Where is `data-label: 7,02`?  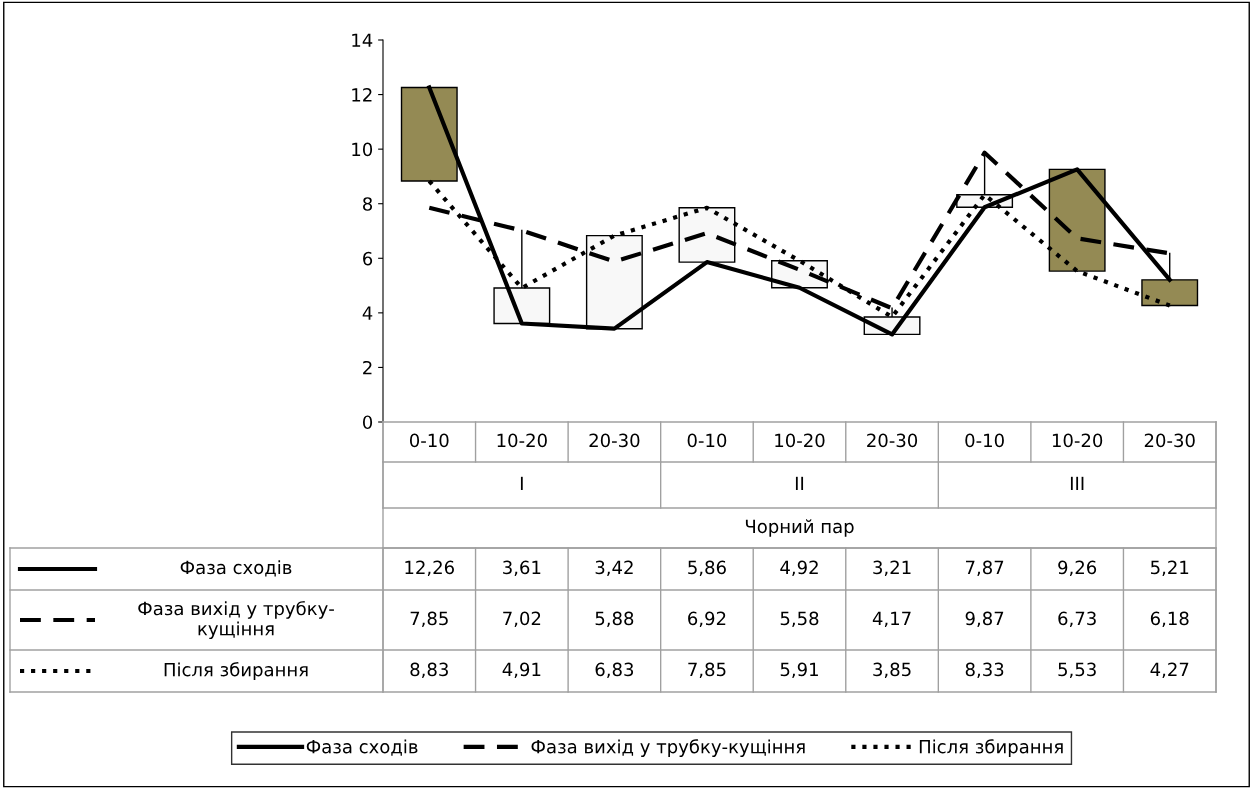 data-label: 7,02 is located at coordinates (522, 619).